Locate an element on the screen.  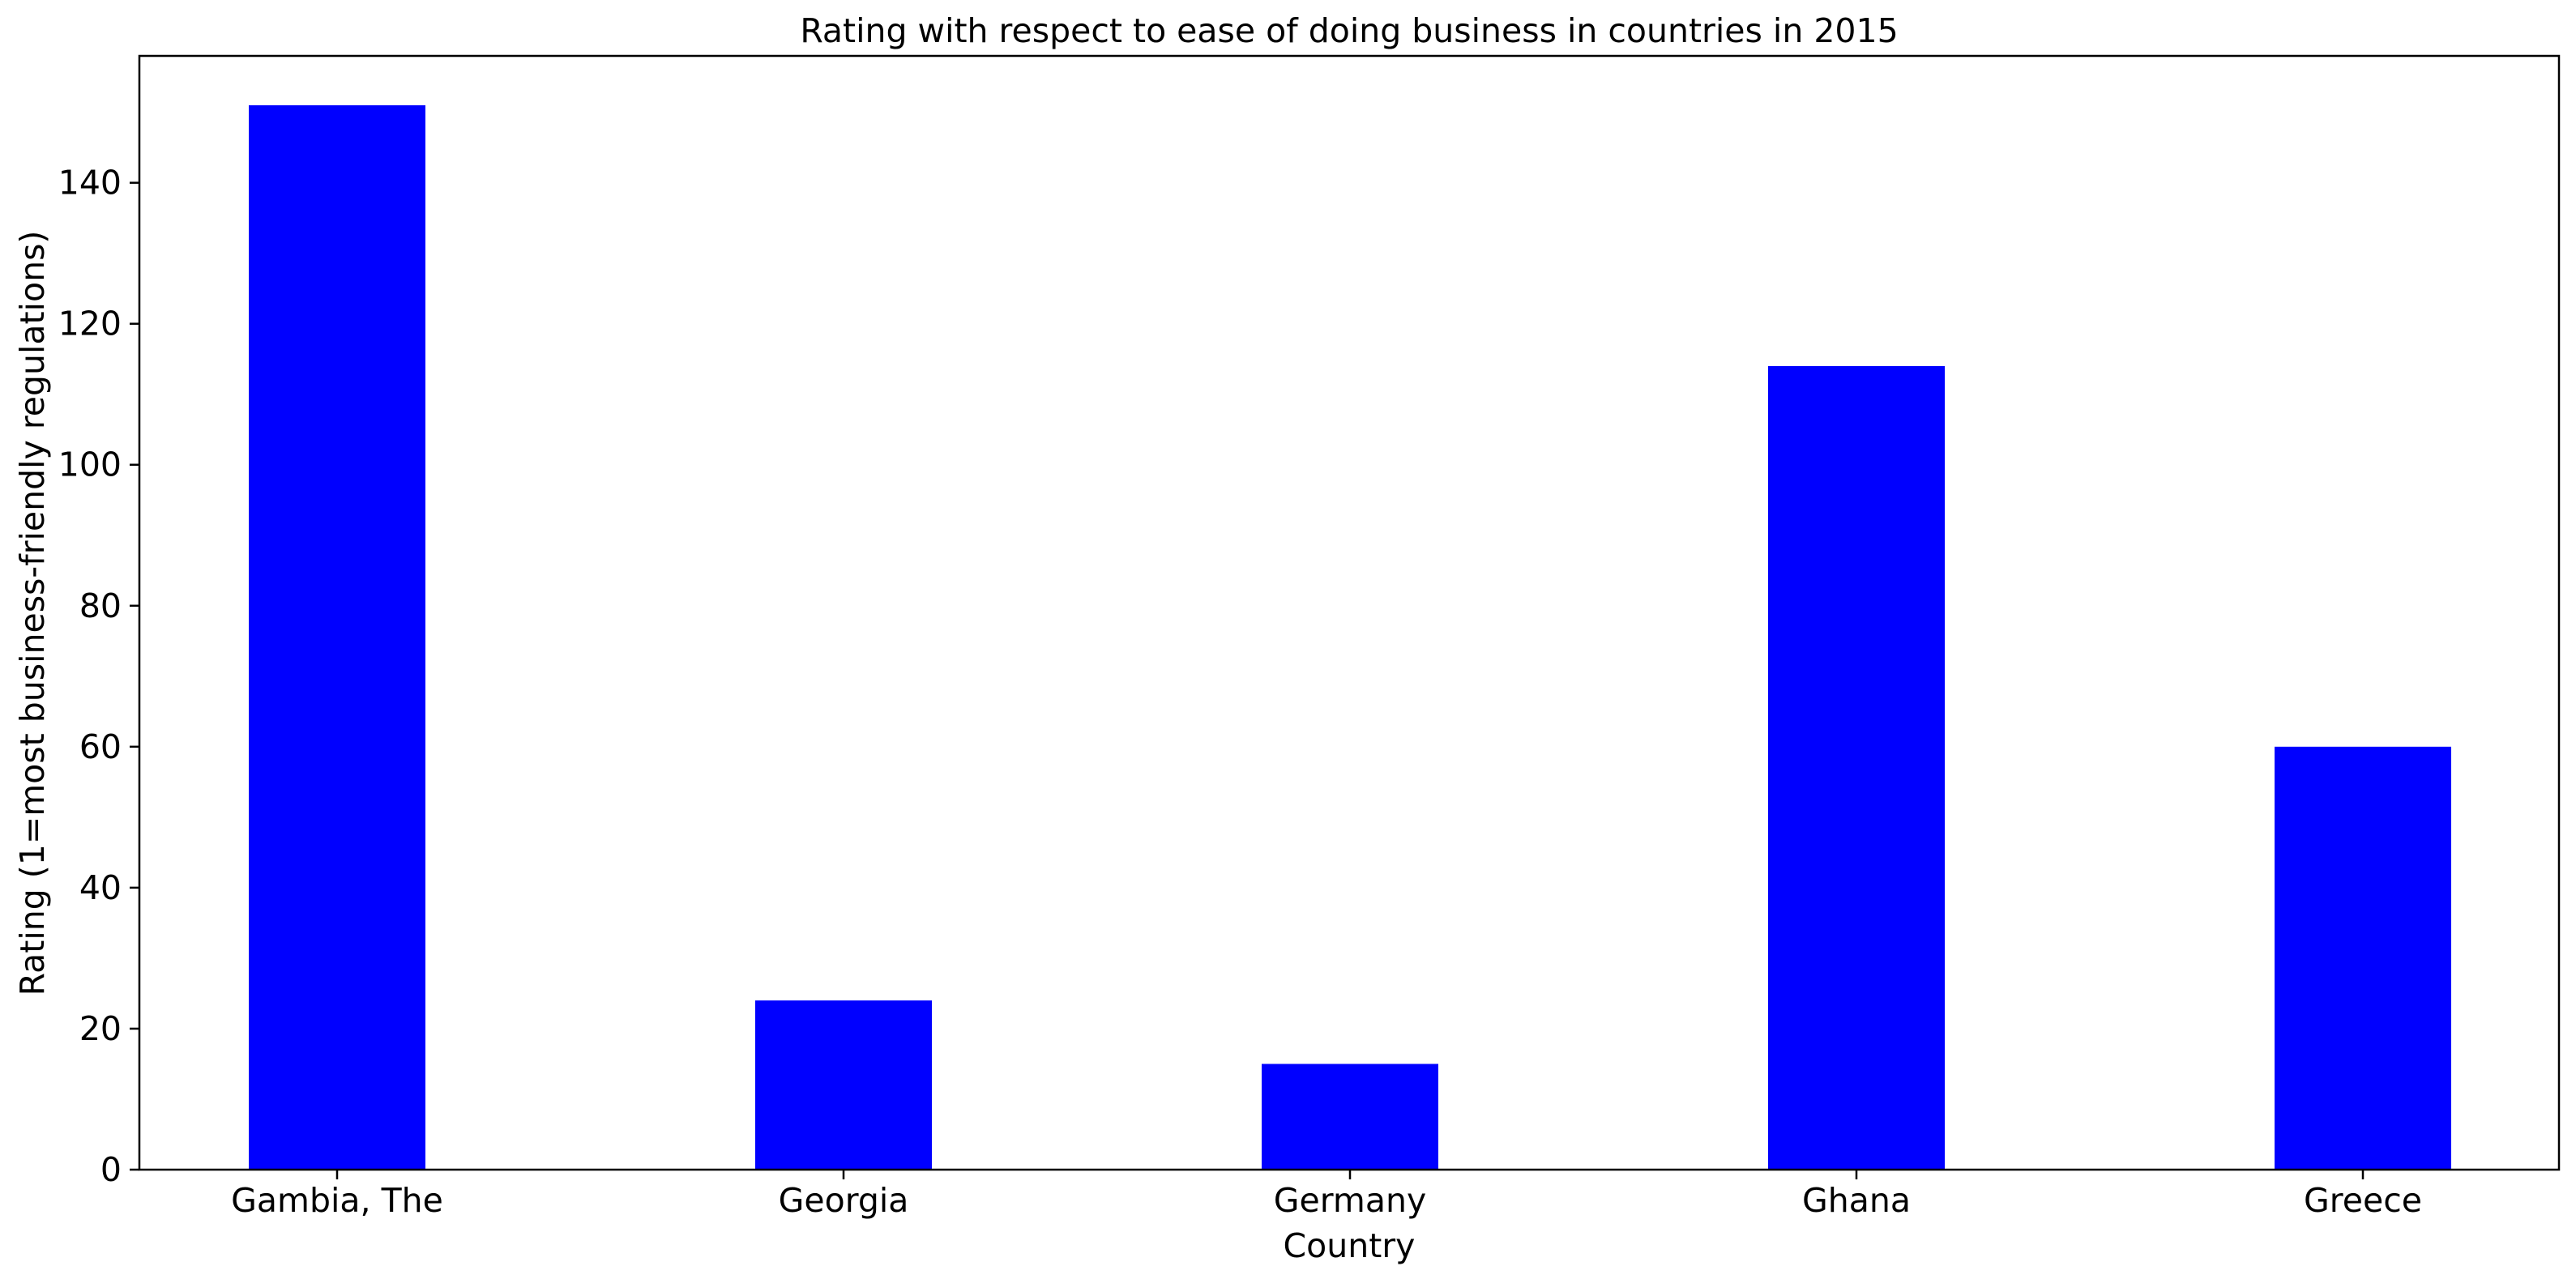
bar-gambia-the is located at coordinates (337, 637).